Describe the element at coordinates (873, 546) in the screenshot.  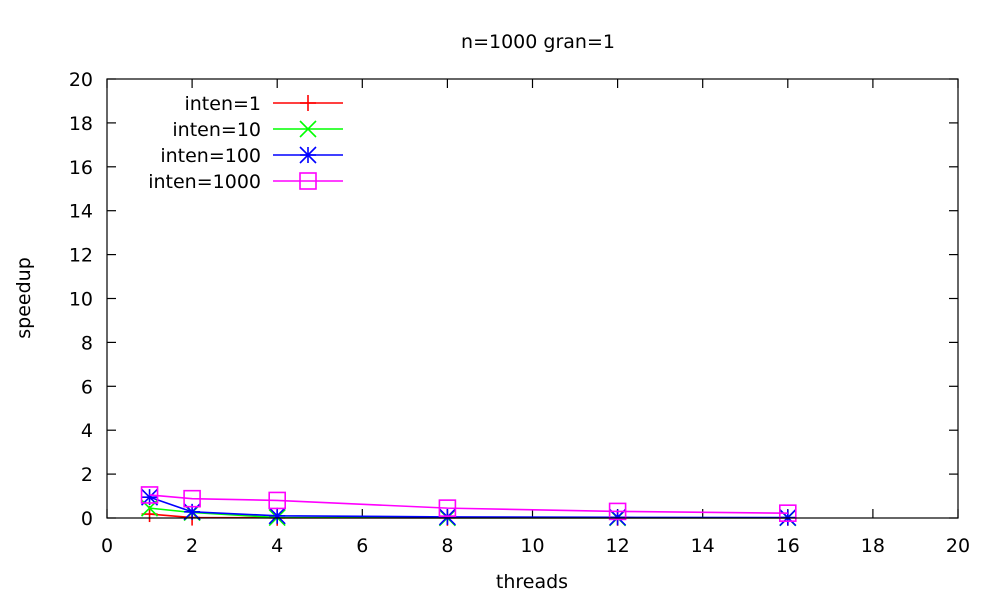
I see `x-tick-label: 18` at that location.